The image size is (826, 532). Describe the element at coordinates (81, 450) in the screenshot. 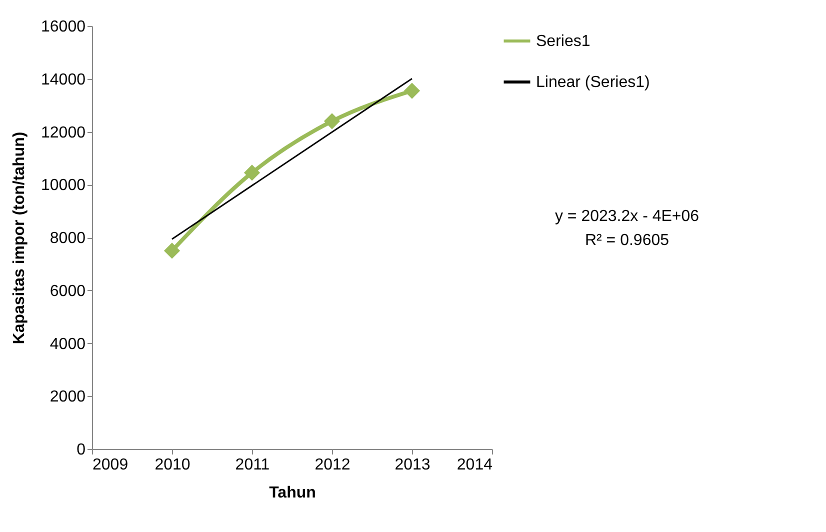

I see `y-tick-label: 0` at that location.